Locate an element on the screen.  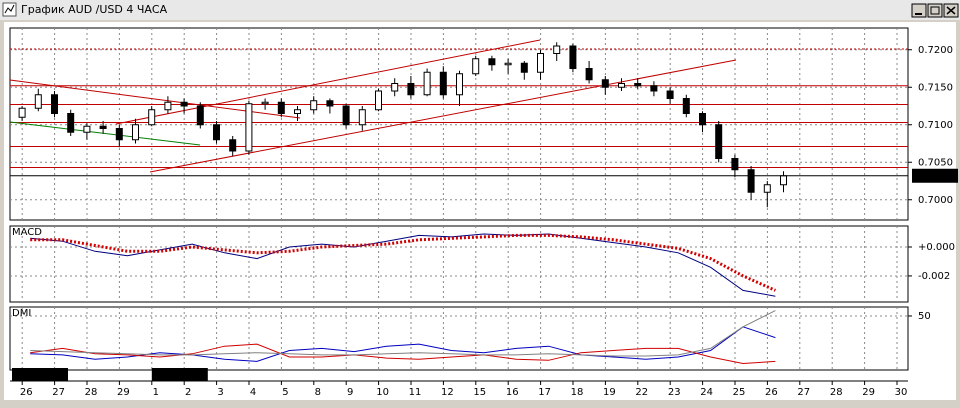
x-tick-label: 4 is located at coordinates (253, 392).